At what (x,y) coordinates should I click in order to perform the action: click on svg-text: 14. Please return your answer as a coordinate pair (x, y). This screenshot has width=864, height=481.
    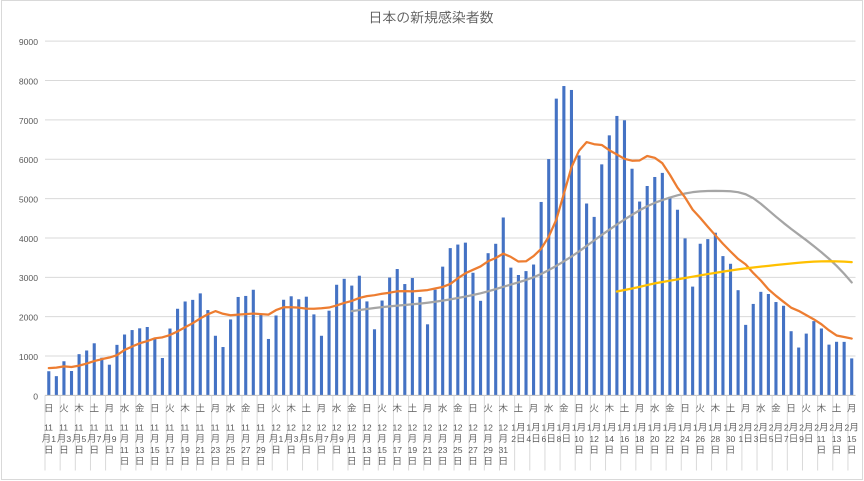
    Looking at the image, I should click on (610, 439).